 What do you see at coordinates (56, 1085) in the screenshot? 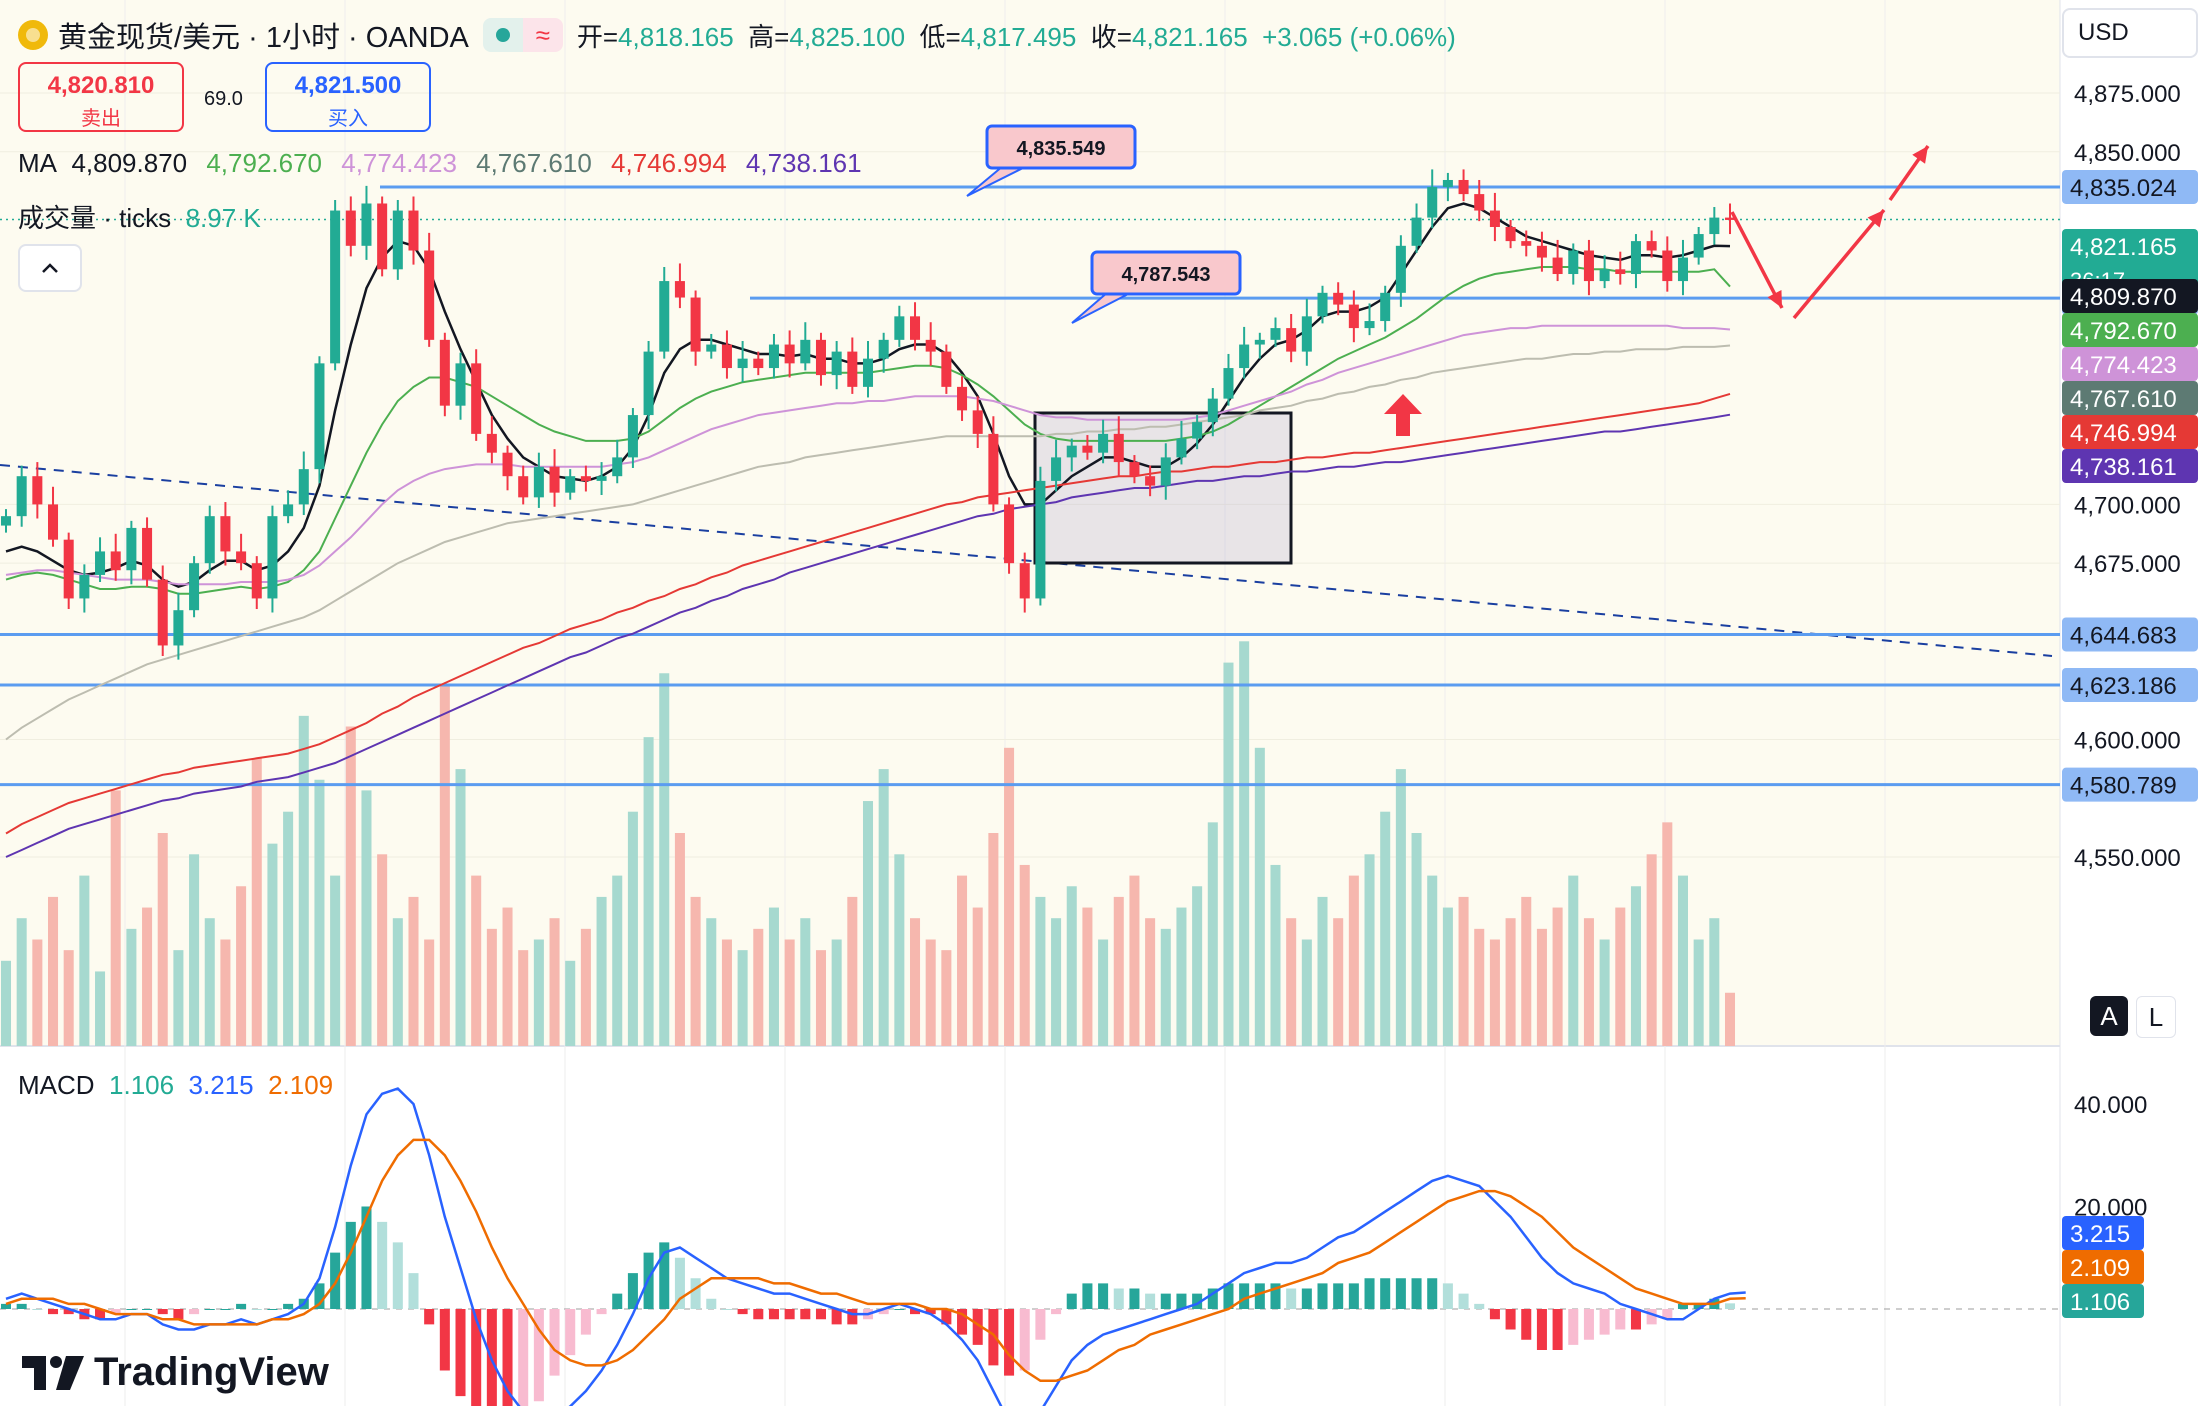
I see `macd-label: MACD` at bounding box center [56, 1085].